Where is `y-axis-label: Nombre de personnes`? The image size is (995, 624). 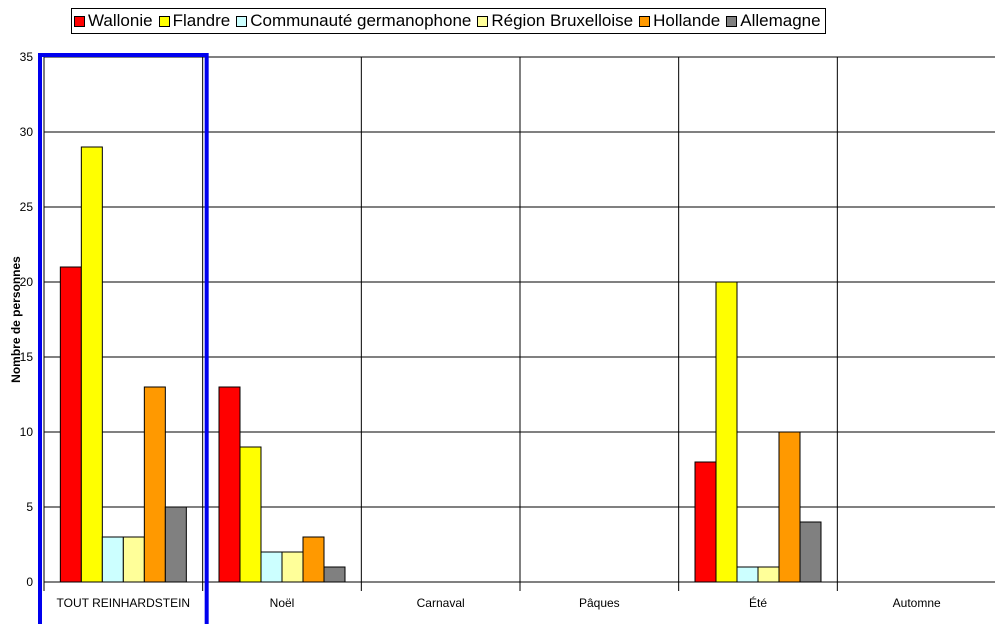
y-axis-label: Nombre de personnes is located at coordinates (16, 319).